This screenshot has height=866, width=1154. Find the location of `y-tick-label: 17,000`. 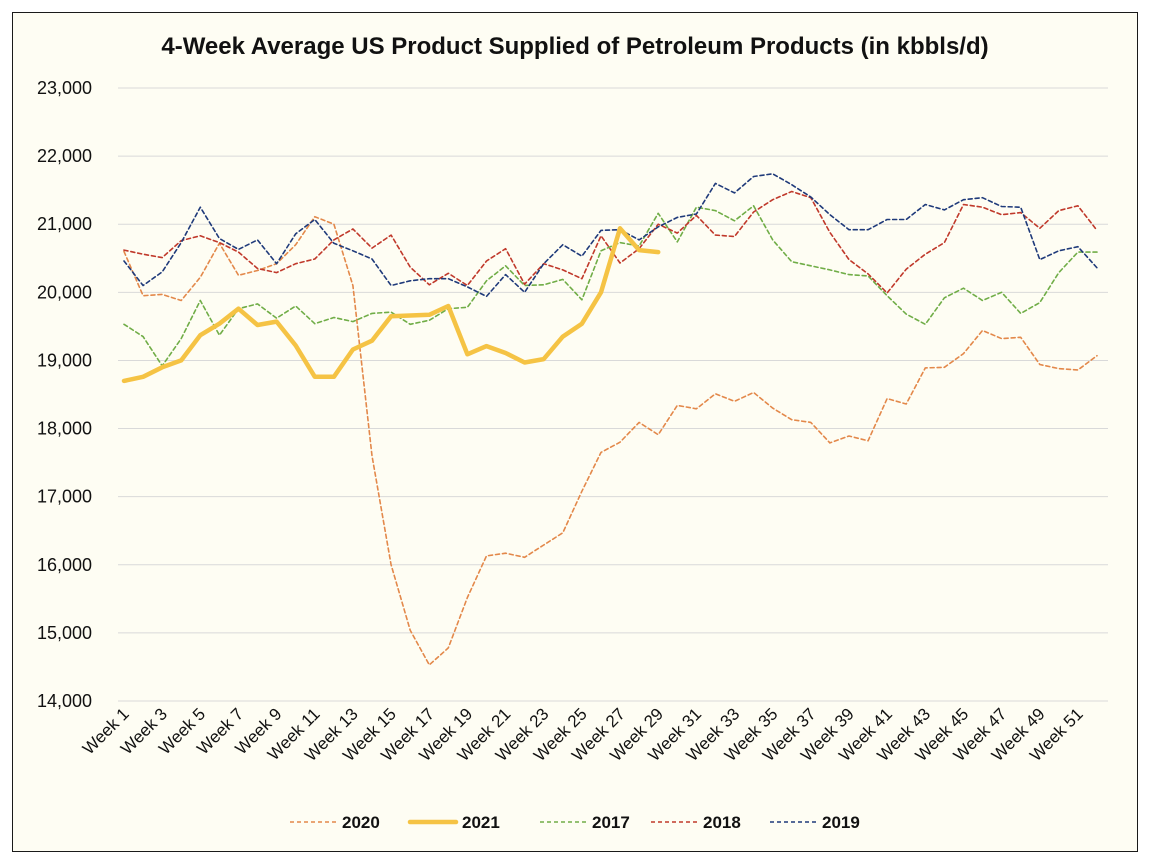

y-tick-label: 17,000 is located at coordinates (64, 497).